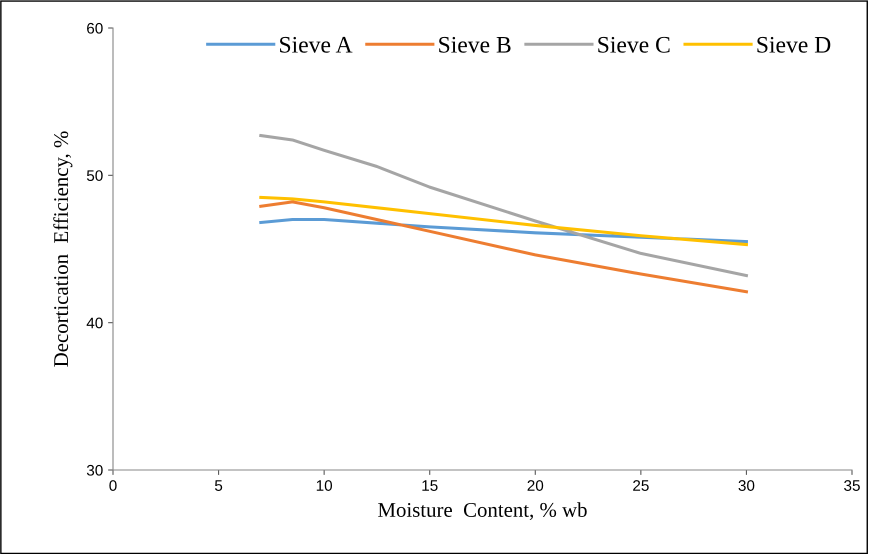 The height and width of the screenshot is (554, 869). What do you see at coordinates (94, 470) in the screenshot?
I see `y-tick-label: 30` at bounding box center [94, 470].